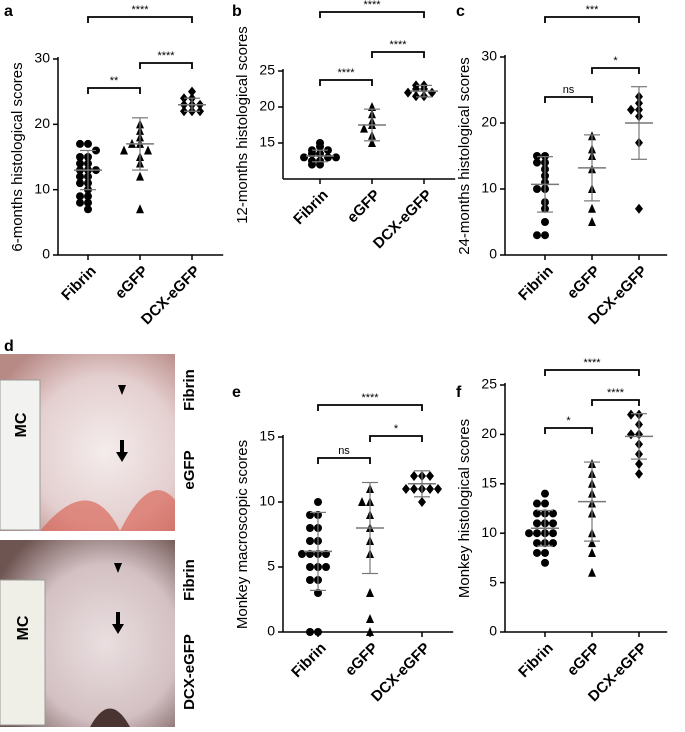 This screenshot has width=685, height=732. I want to click on y-axis-label: Monkey macroscopic scores, so click(242, 534).